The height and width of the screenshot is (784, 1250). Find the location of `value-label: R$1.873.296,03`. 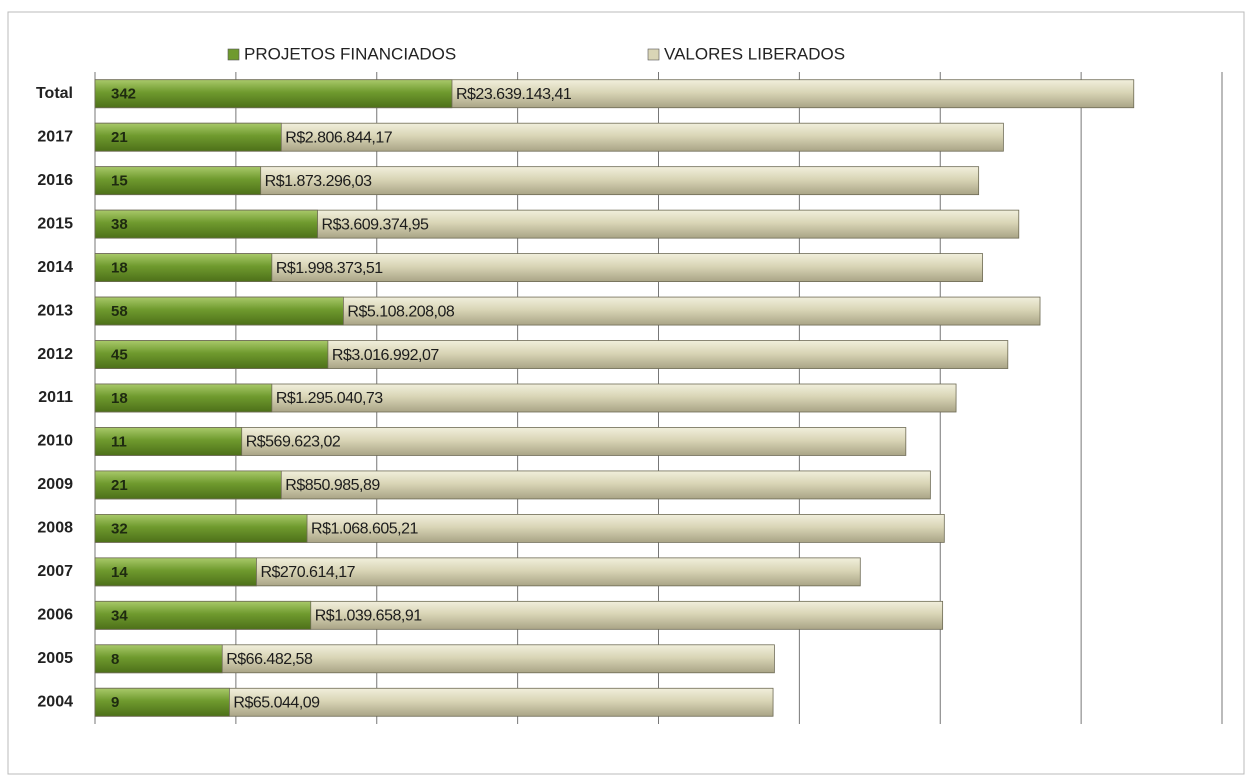

value-label: R$1.873.296,03 is located at coordinates (318, 181).